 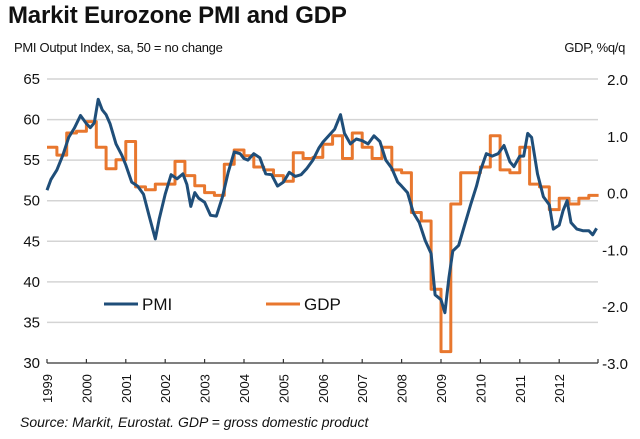 I want to click on x-tick-label: 2003, so click(x=205, y=388).